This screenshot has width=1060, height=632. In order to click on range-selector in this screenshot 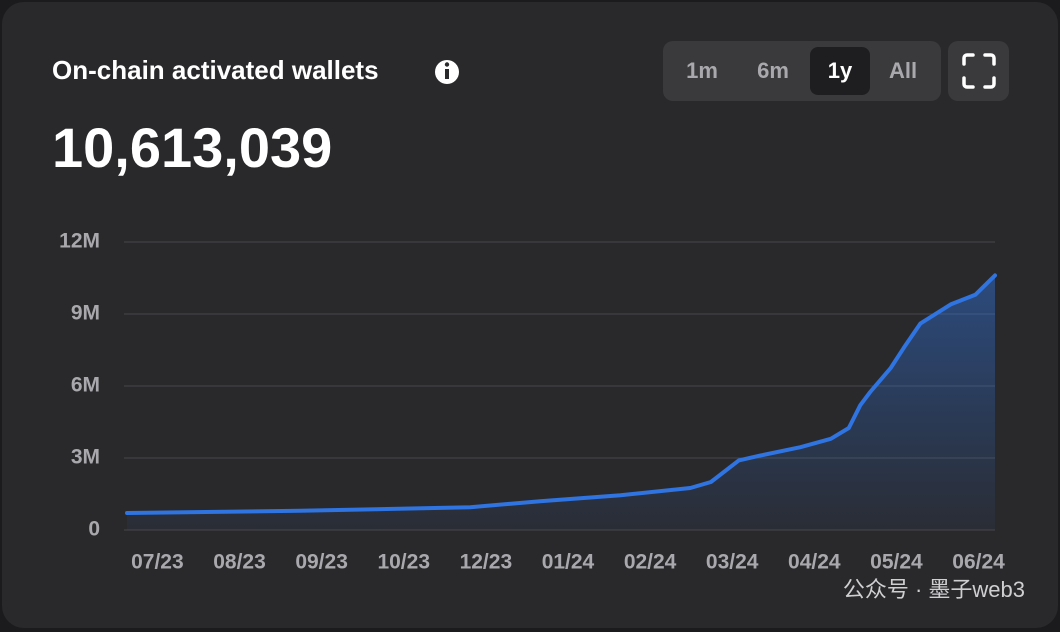, I will do `click(802, 71)`.